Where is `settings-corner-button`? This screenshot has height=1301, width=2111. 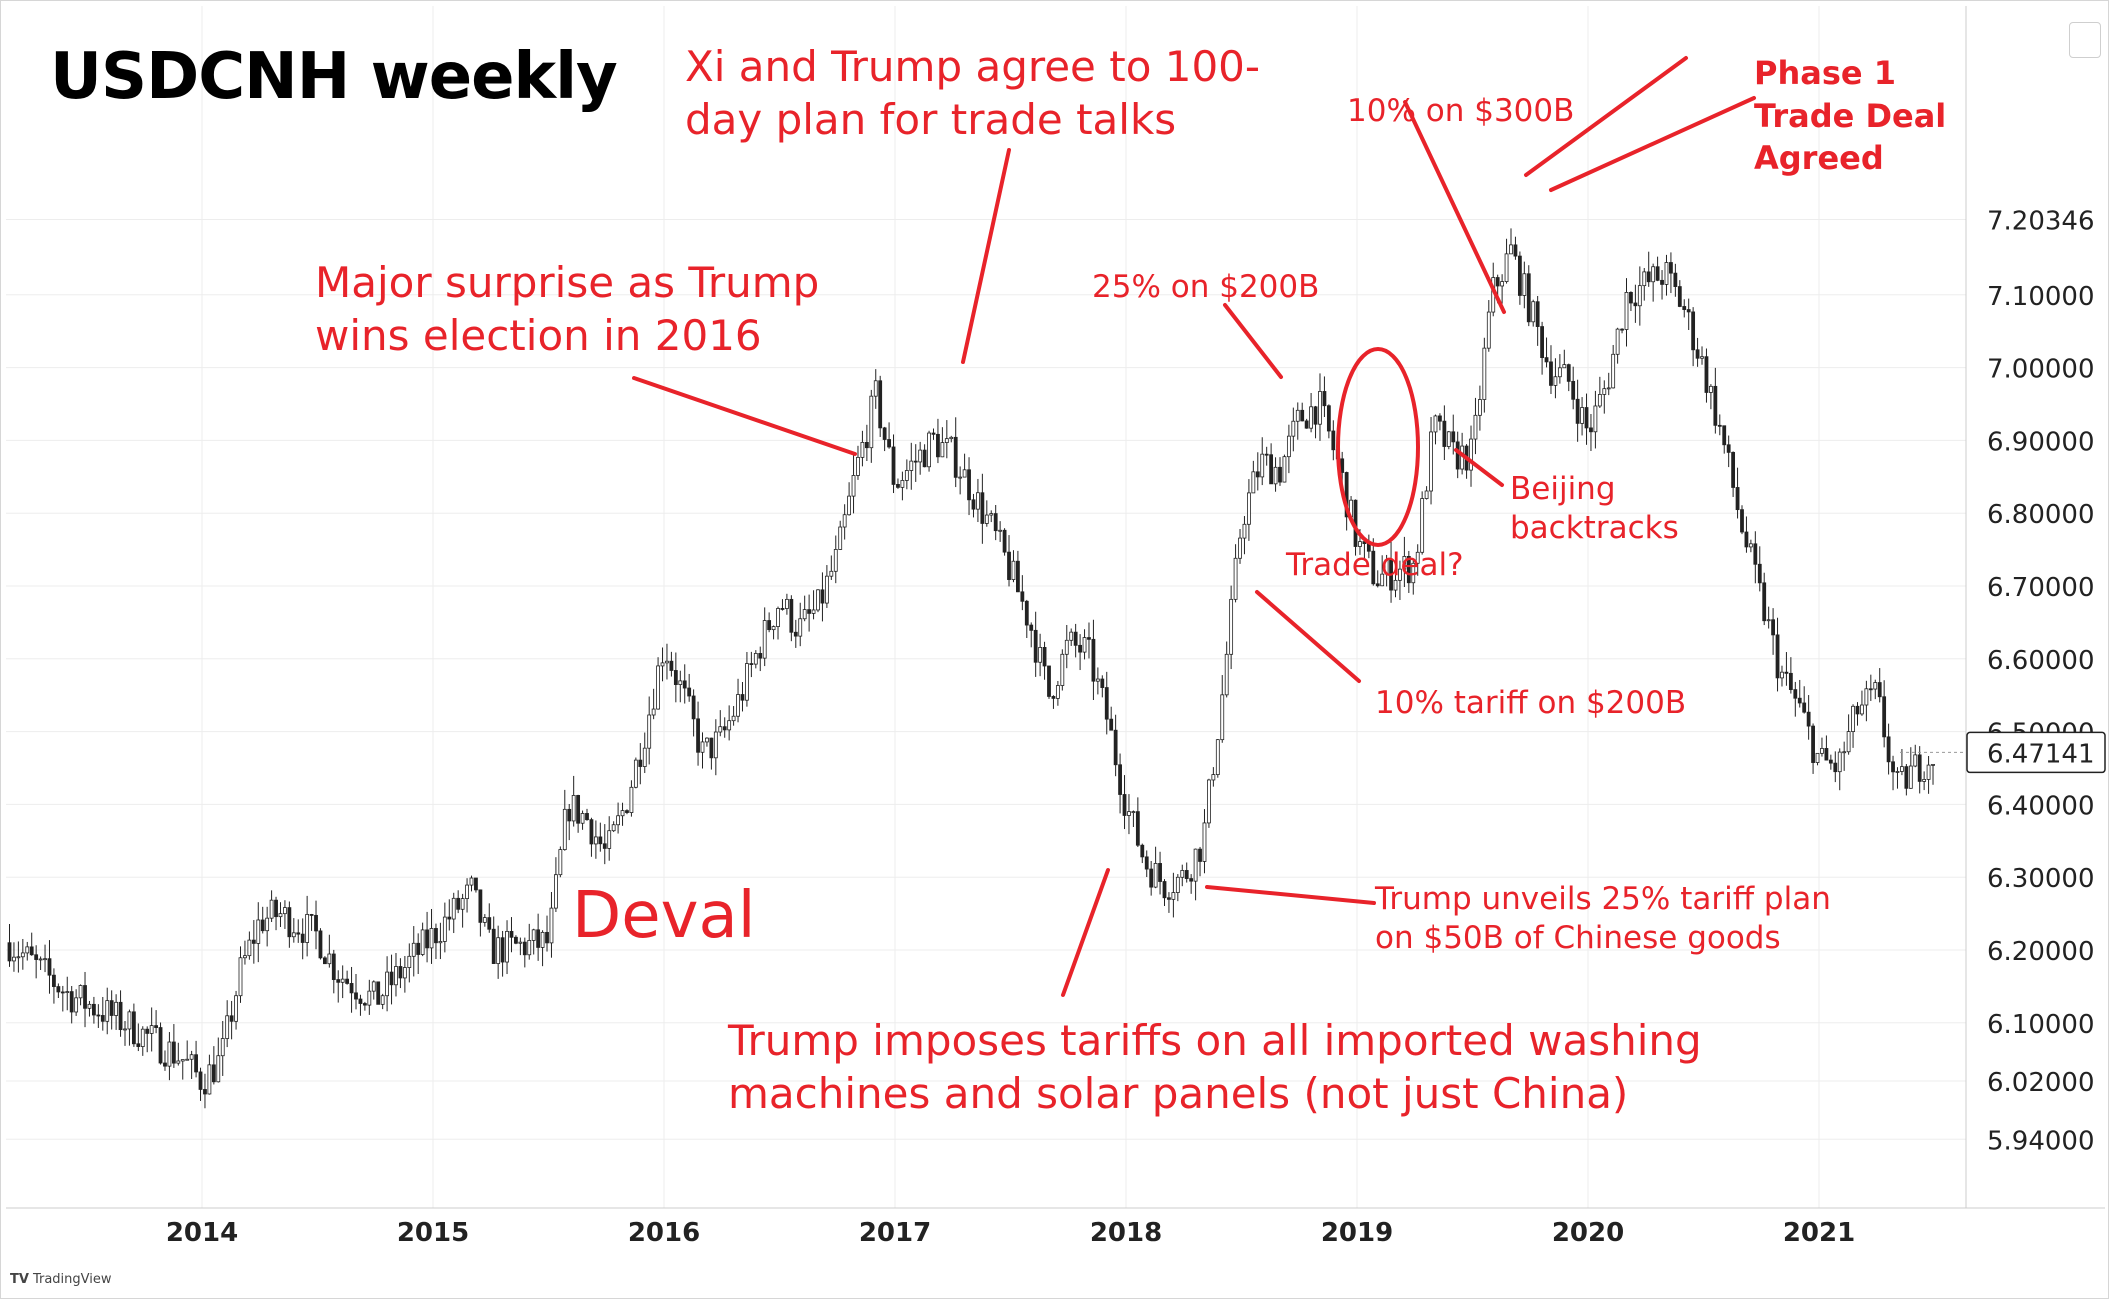 settings-corner-button is located at coordinates (2085, 40).